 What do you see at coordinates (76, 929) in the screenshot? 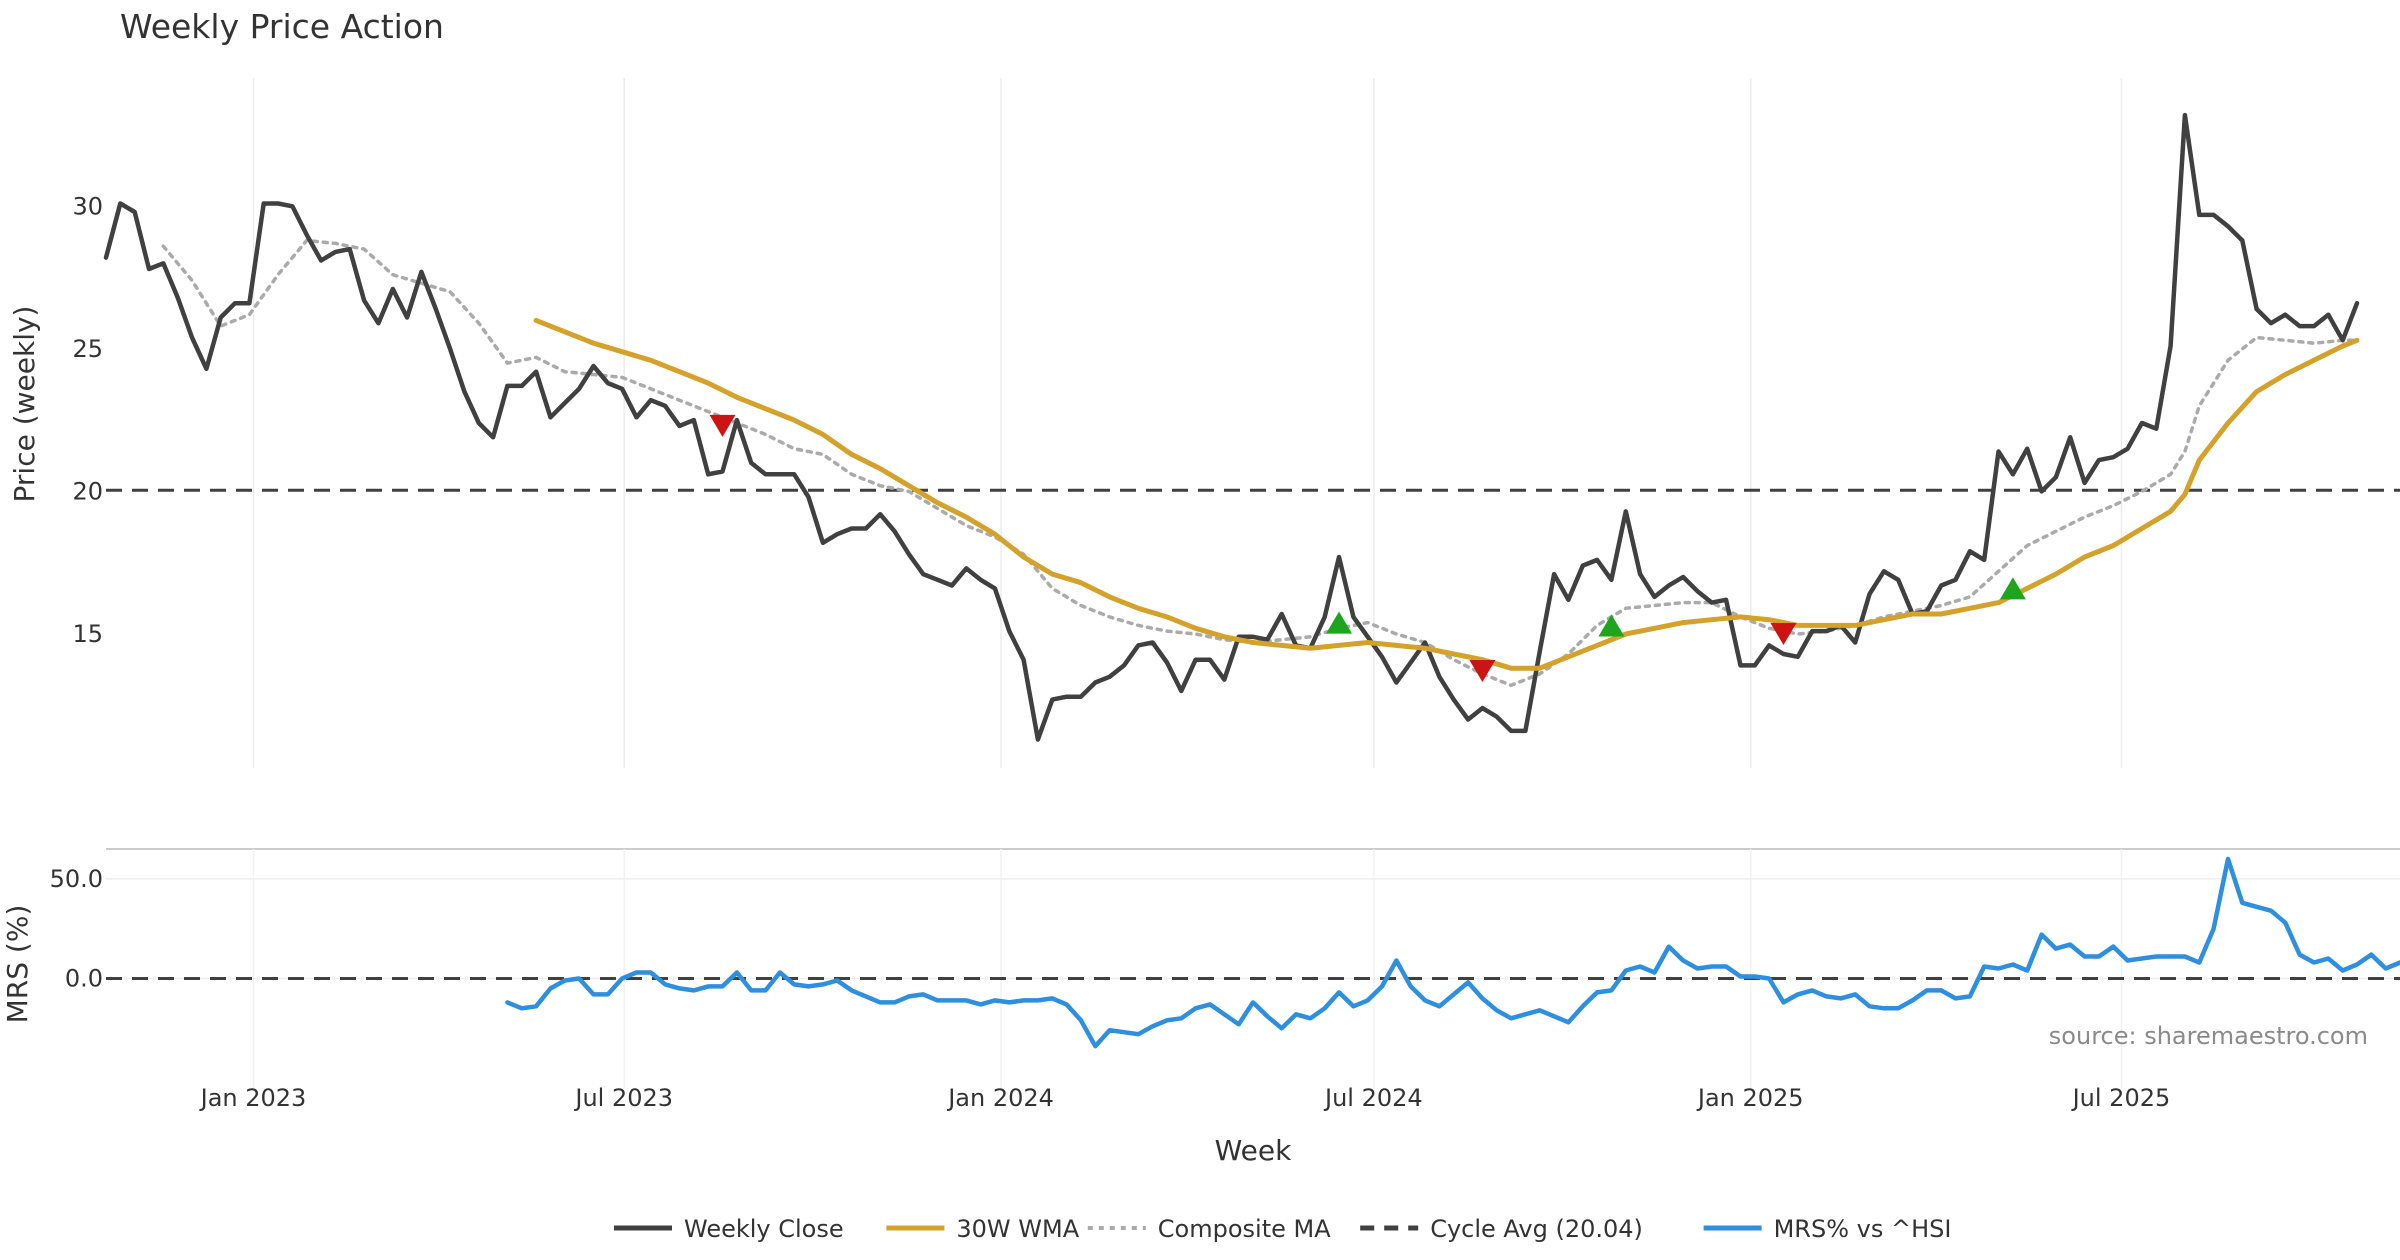
I see `mrs-y-ticks: 0.0 50.0` at bounding box center [76, 929].